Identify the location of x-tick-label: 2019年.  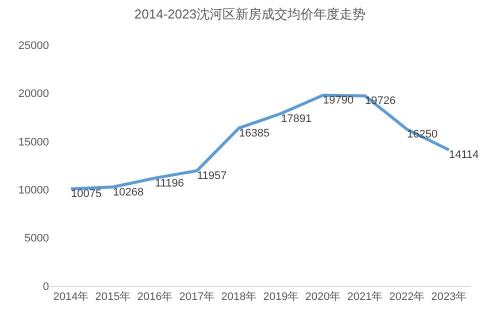
(281, 297).